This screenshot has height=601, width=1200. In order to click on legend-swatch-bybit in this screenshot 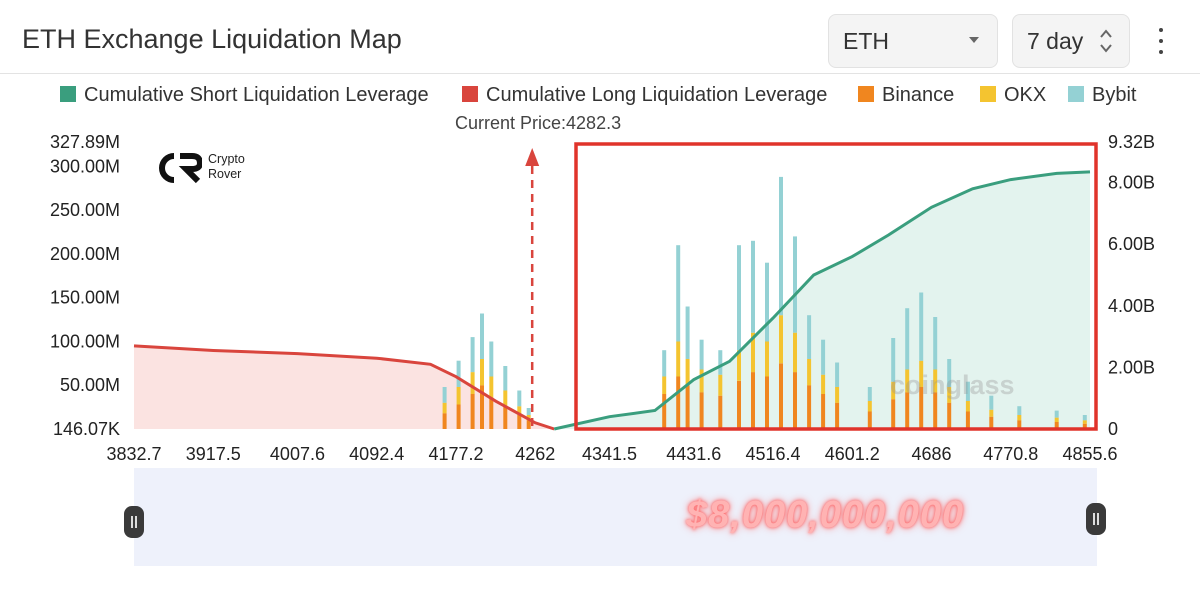, I will do `click(1076, 94)`.